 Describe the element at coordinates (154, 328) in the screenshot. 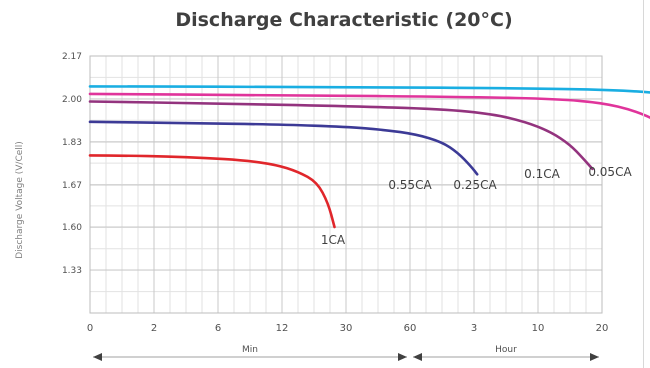

I see `x-tick-label: 2` at that location.